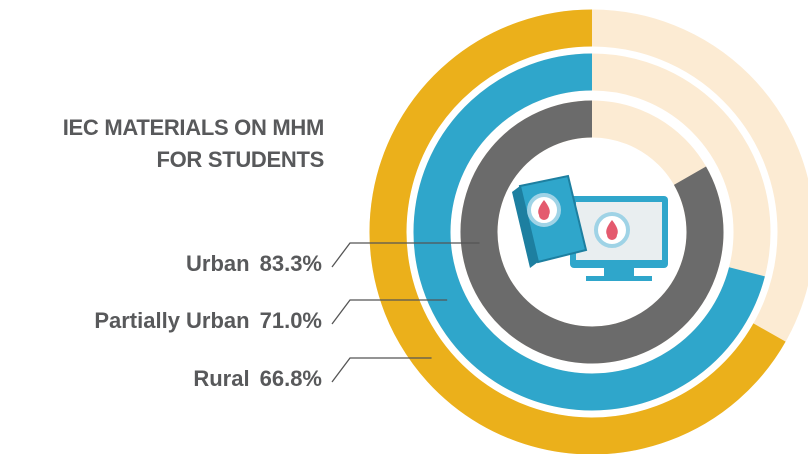  What do you see at coordinates (619, 278) in the screenshot?
I see `monitor-base` at bounding box center [619, 278].